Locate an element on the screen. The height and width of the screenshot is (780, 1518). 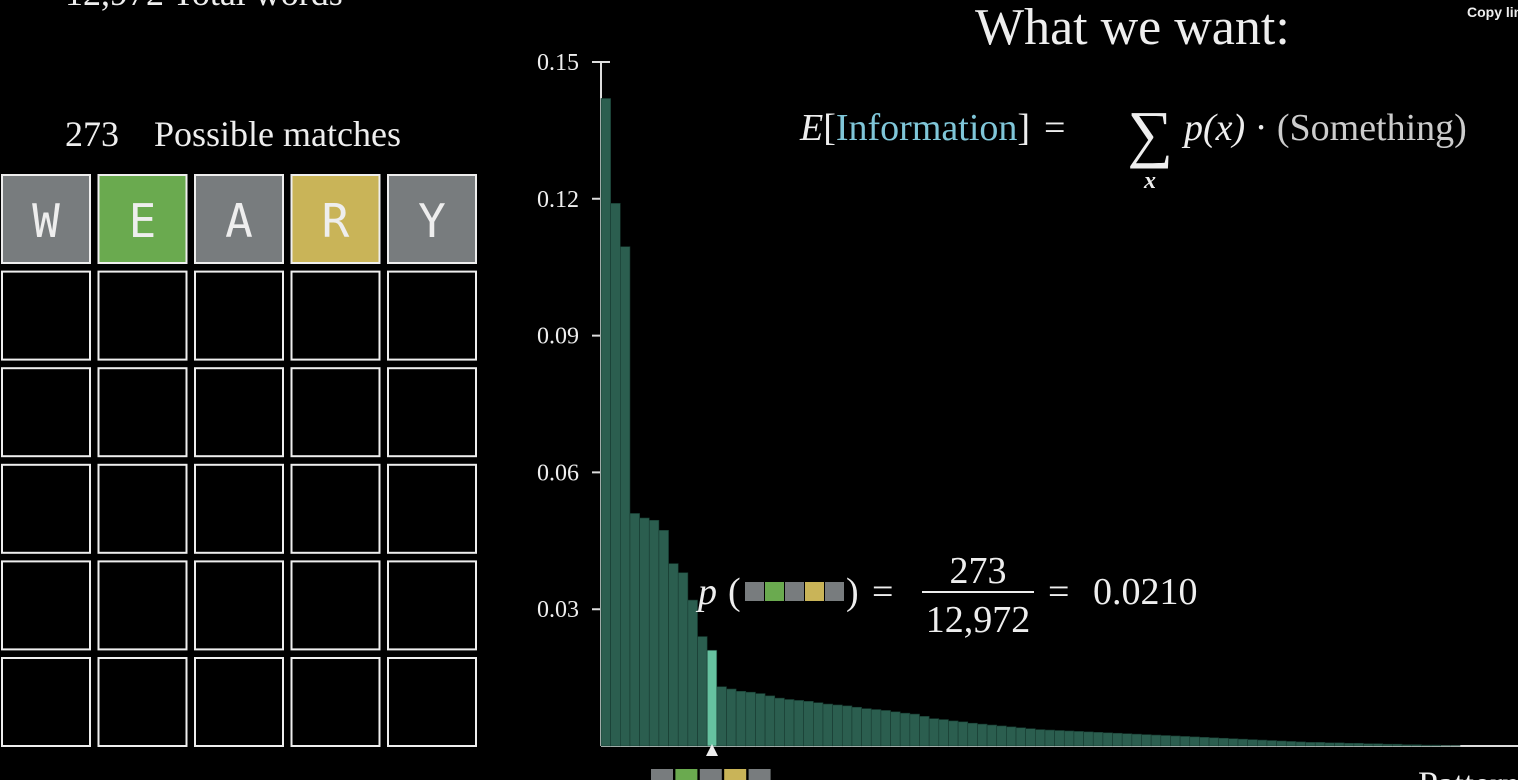
annotation-paren: ( is located at coordinates (734, 592).